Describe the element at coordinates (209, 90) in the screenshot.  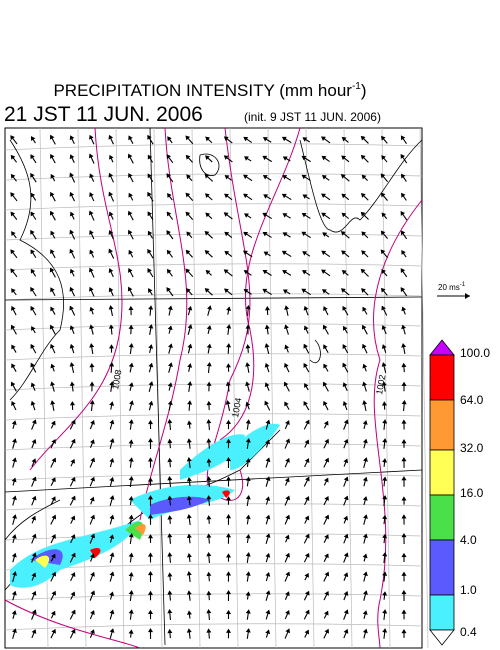
I see `title: PRECIPITATION INTENSITY (mm hour-1)` at that location.